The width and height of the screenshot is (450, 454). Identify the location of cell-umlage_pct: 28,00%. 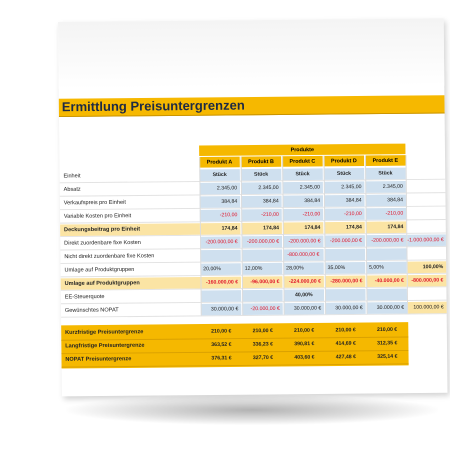
(303, 268).